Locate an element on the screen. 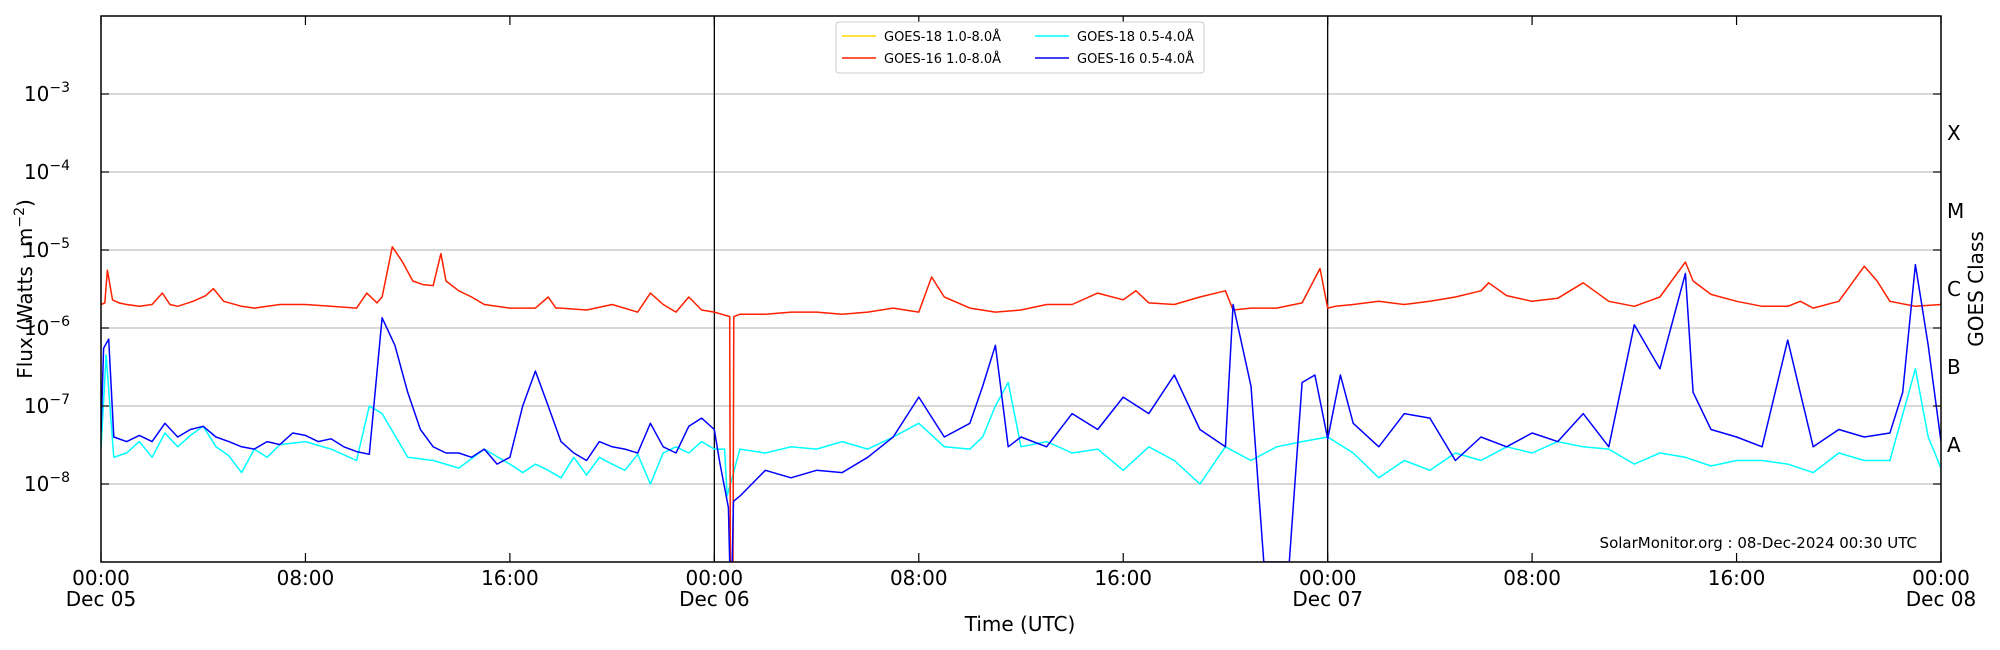 The height and width of the screenshot is (650, 2000). legend-box is located at coordinates (1020, 47).